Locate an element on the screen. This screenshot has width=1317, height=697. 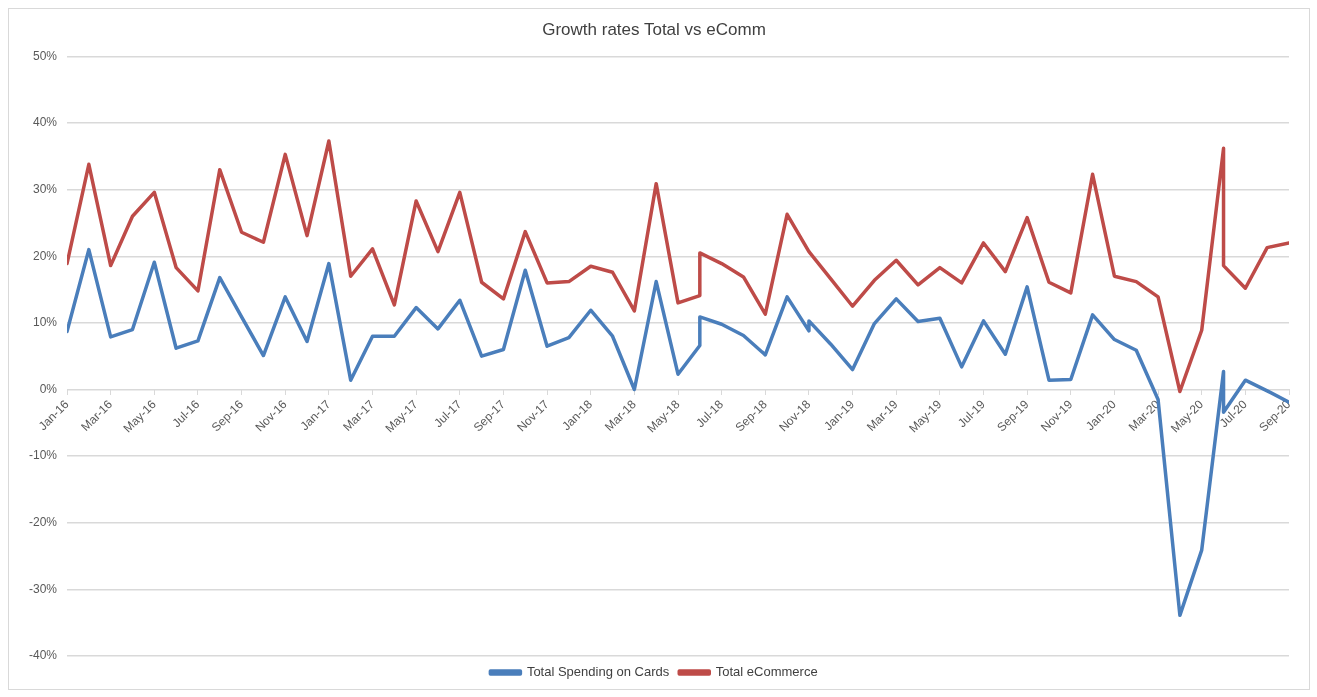
y-tick-label: 20% is located at coordinates (45, 255).